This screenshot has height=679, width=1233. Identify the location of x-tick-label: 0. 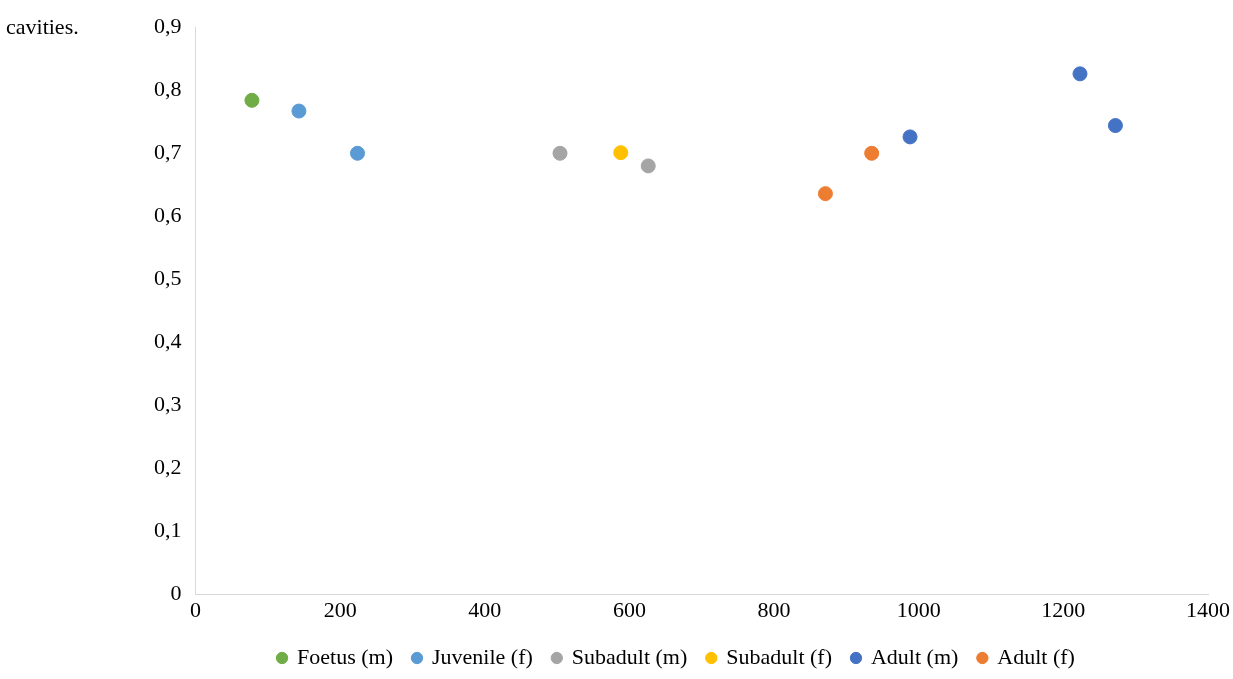
(195, 609).